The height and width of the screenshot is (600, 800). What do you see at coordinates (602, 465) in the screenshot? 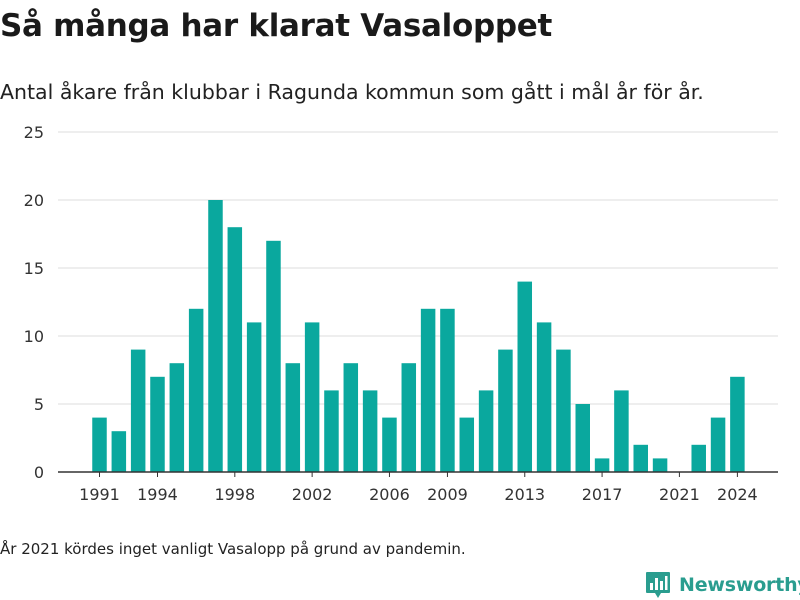
I see `bar-2017` at bounding box center [602, 465].